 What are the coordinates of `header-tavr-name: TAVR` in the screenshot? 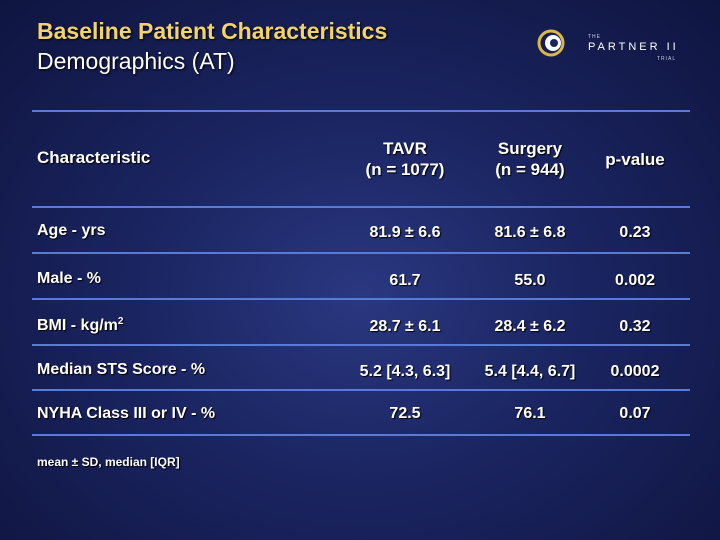 It's located at (405, 148).